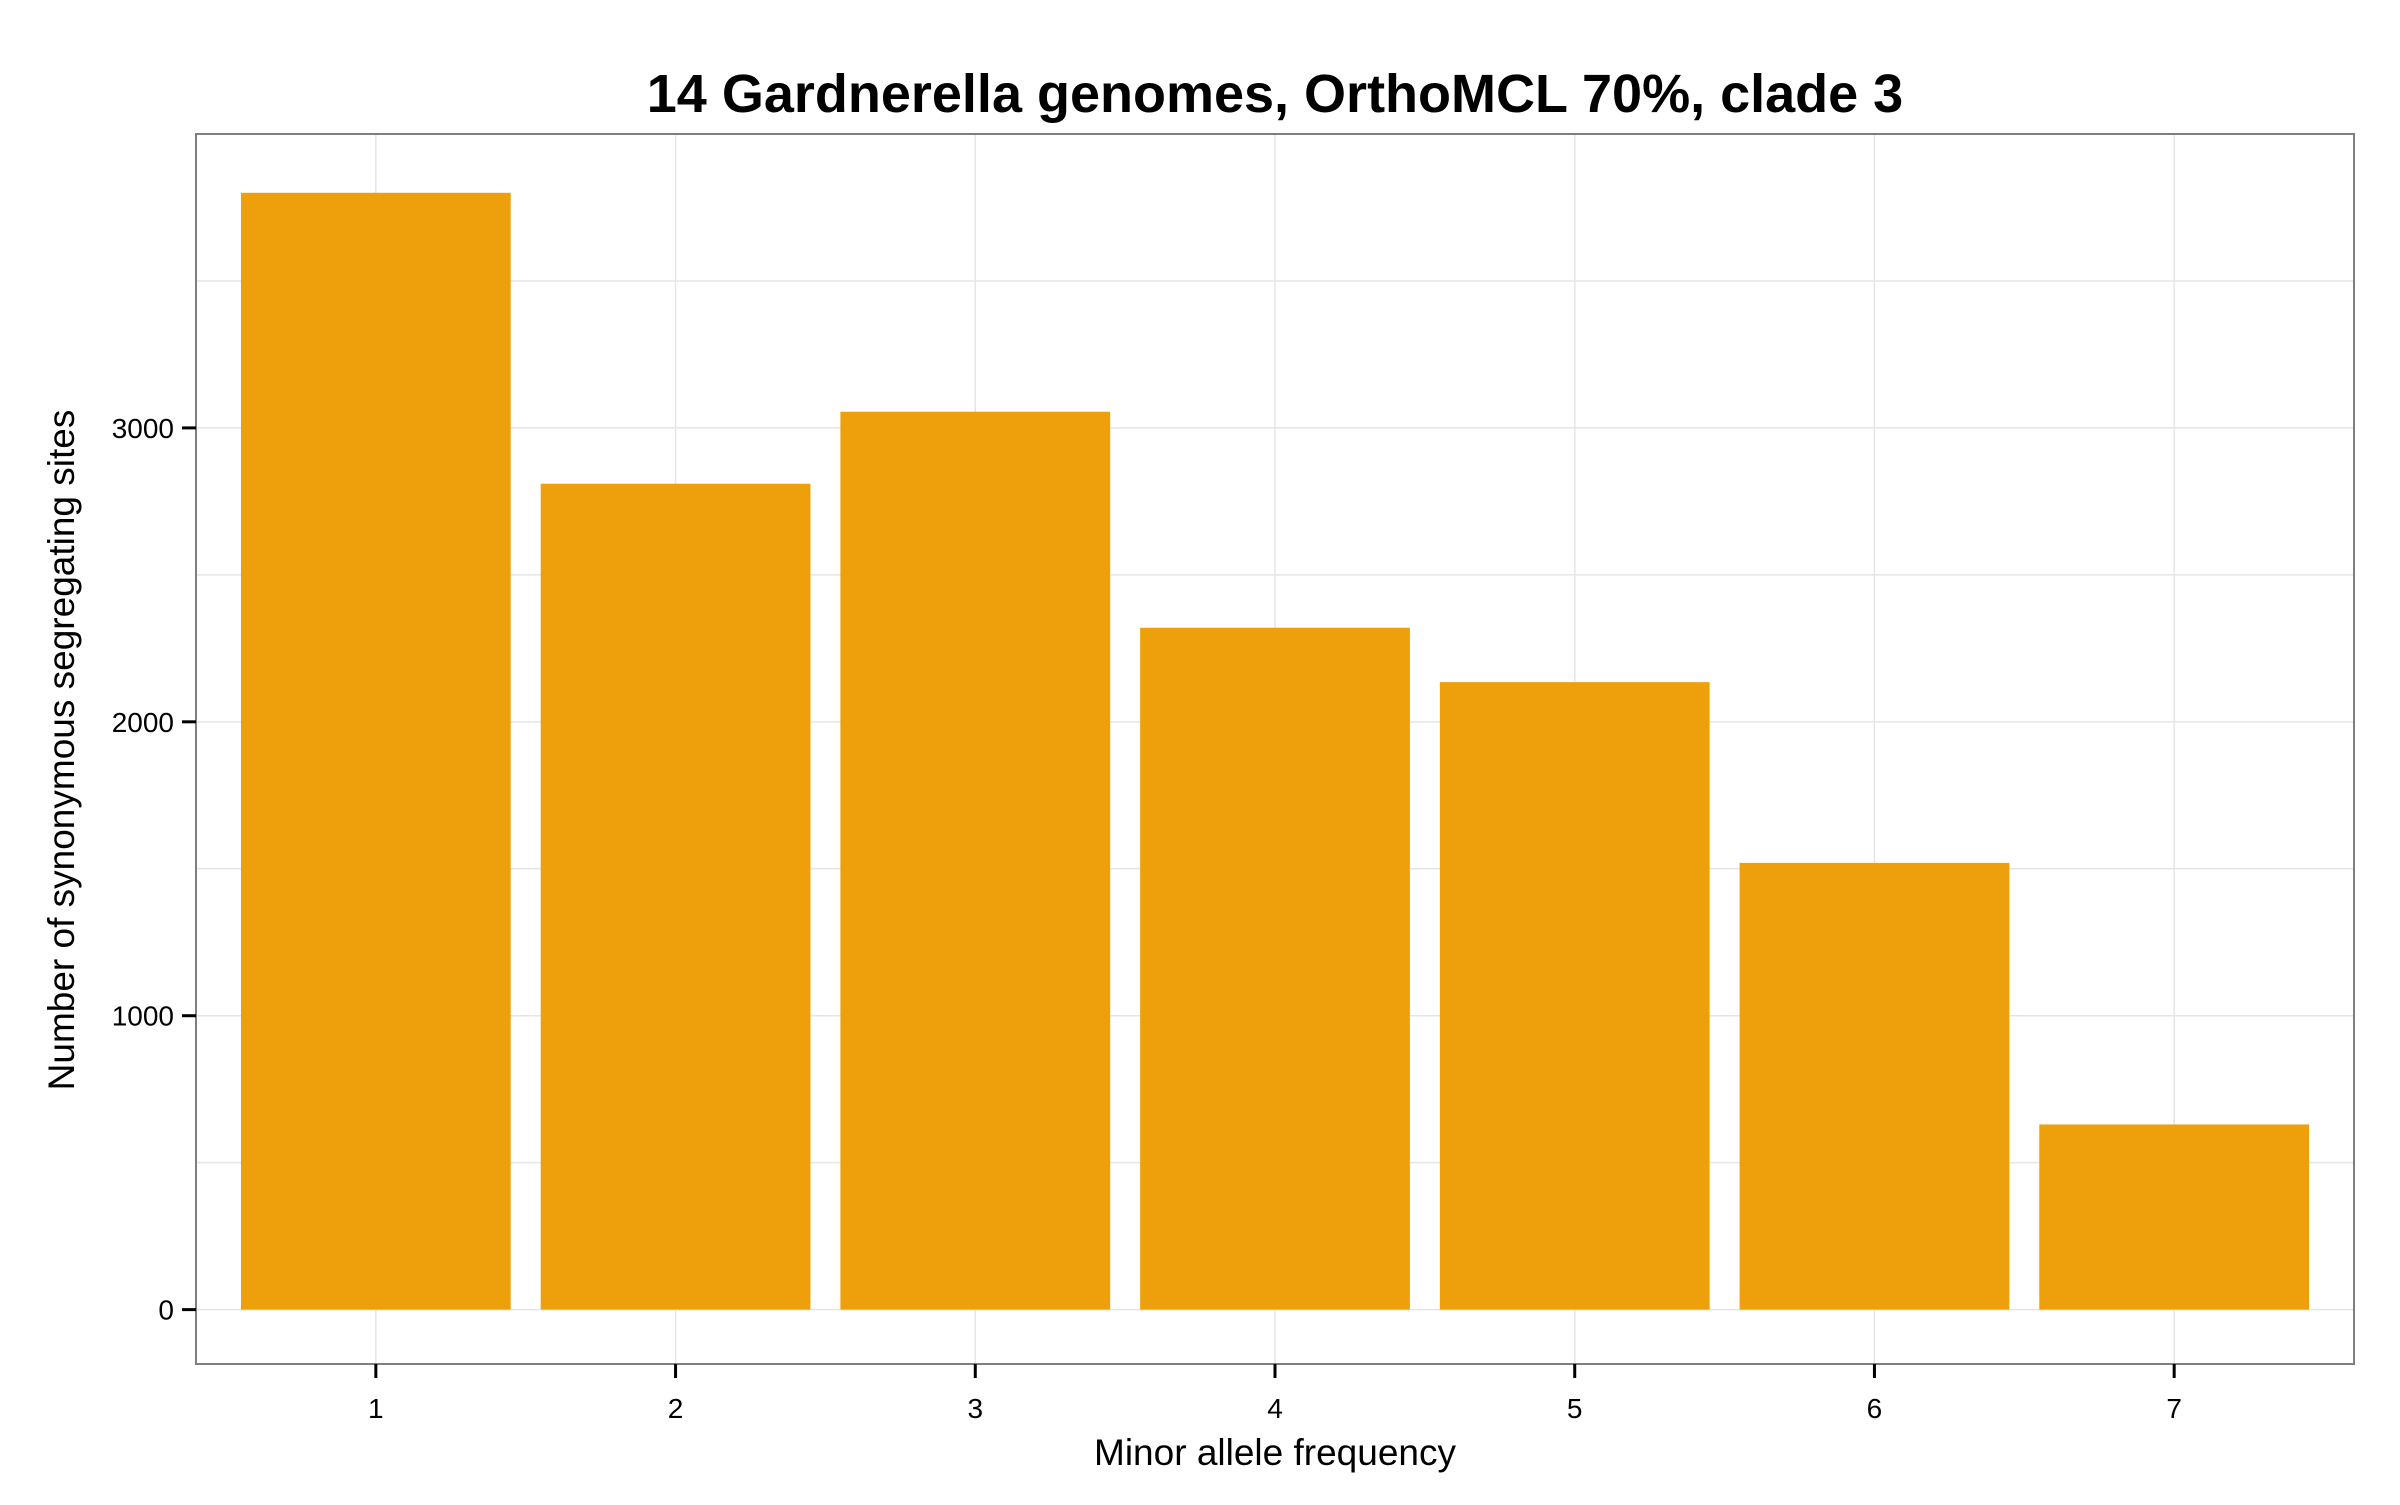  I want to click on x-tick-label: 7, so click(2174, 1408).